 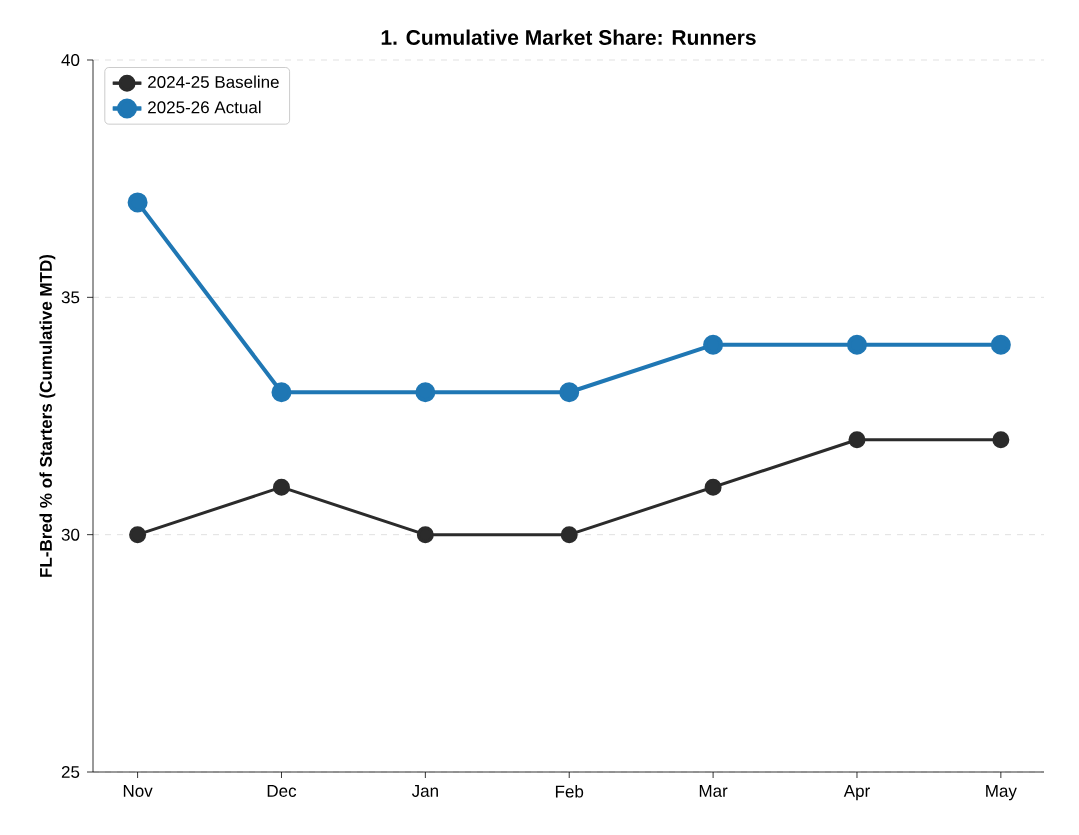 I want to click on y-tick-label: 30, so click(x=70, y=534).